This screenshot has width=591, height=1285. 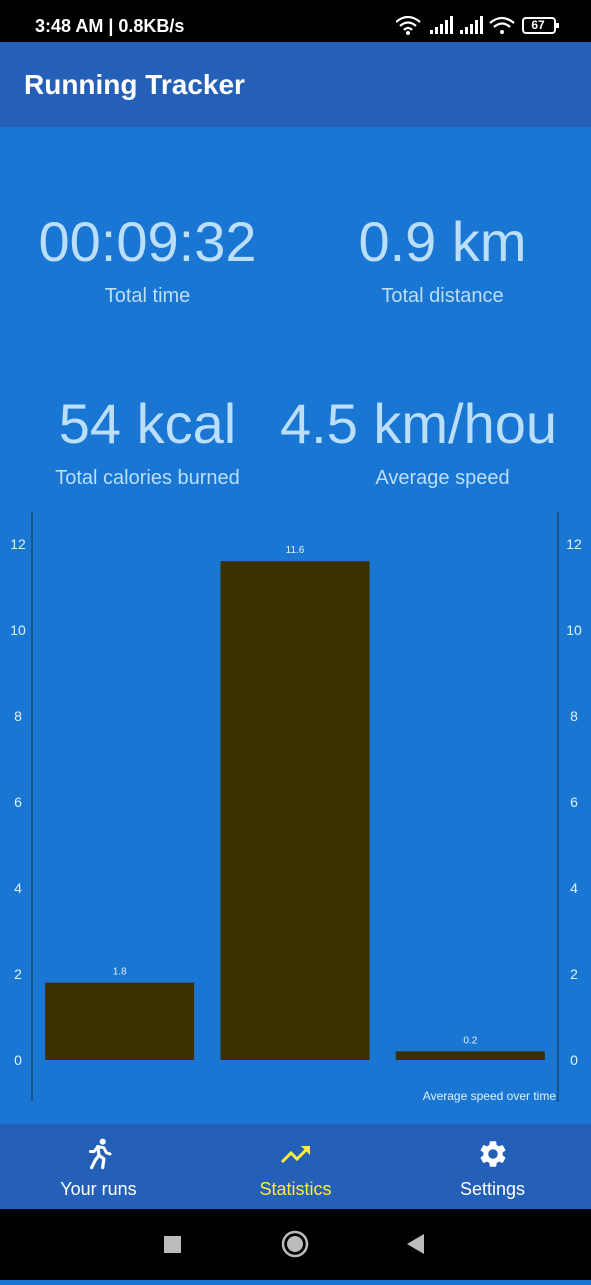 I want to click on total-distance-label: Total distance, so click(x=442, y=296).